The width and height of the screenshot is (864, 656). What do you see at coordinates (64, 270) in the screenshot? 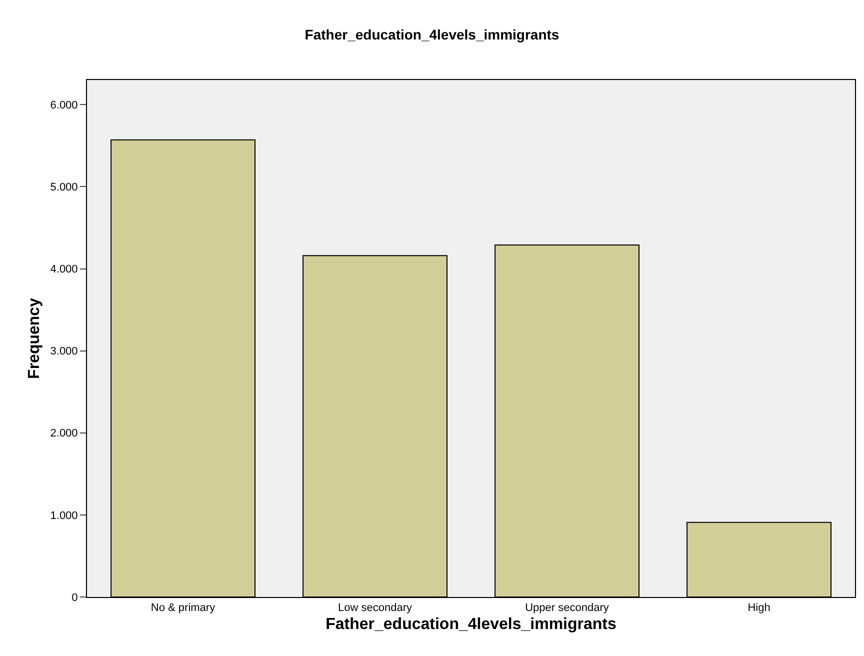
I see `y-tick-label: 4.000` at bounding box center [64, 270].